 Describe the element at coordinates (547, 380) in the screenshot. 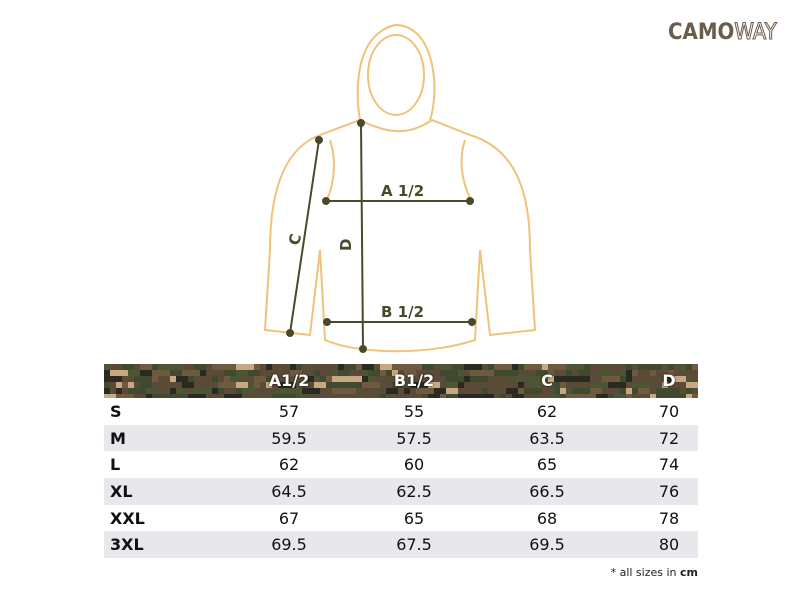

I see `header-c: C` at that location.